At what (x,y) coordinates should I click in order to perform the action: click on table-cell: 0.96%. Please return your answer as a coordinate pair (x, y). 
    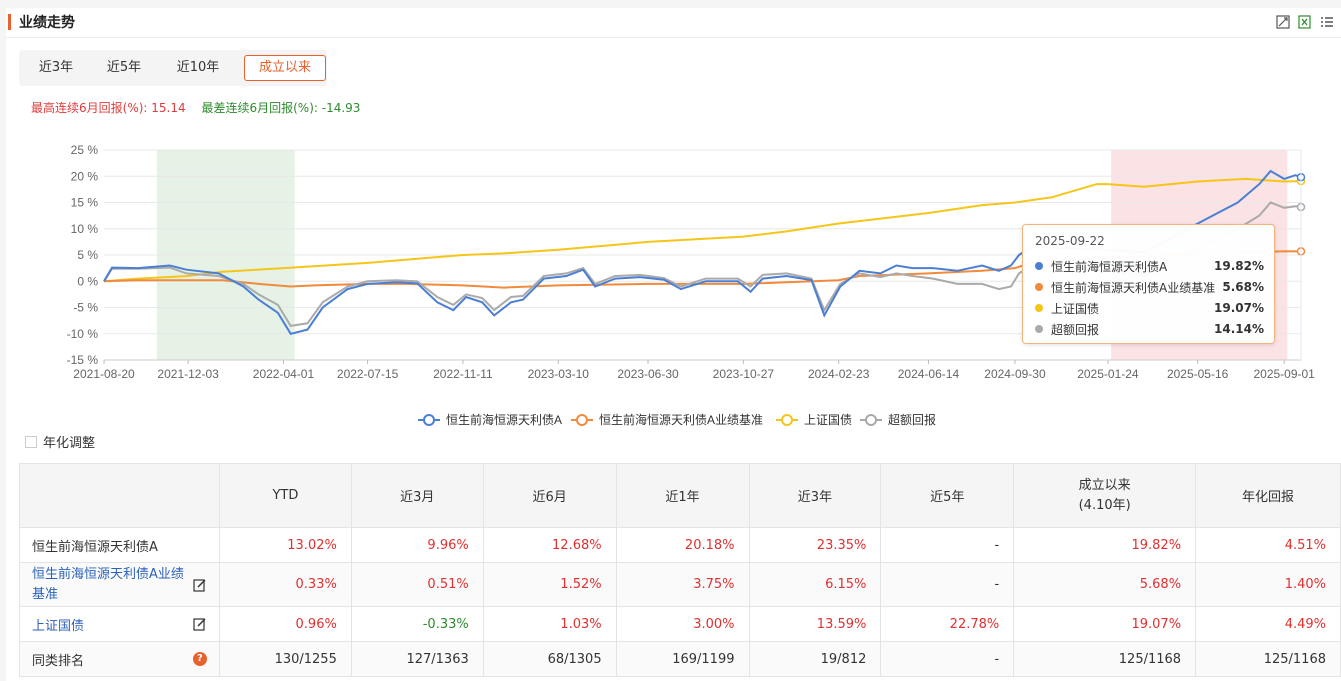
    Looking at the image, I should click on (285, 624).